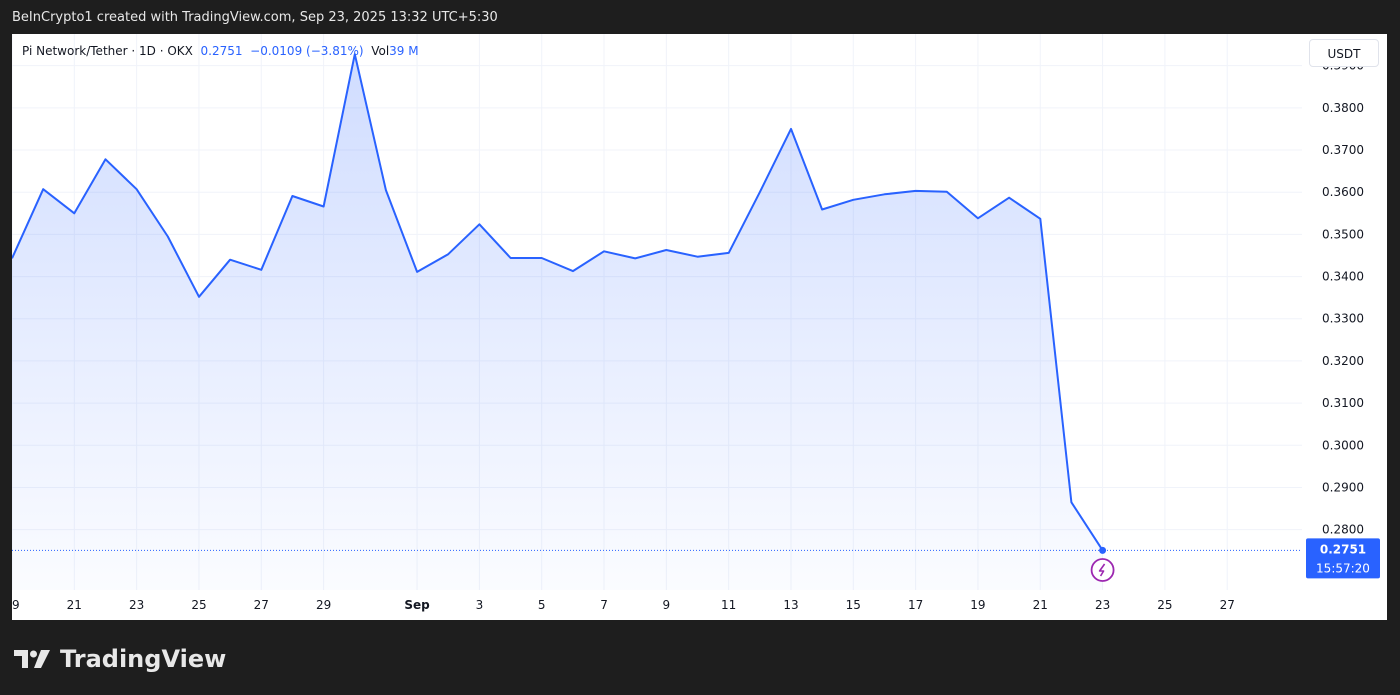 This screenshot has height=695, width=1400. What do you see at coordinates (417, 605) in the screenshot?
I see `x-tick-label: Sep` at bounding box center [417, 605].